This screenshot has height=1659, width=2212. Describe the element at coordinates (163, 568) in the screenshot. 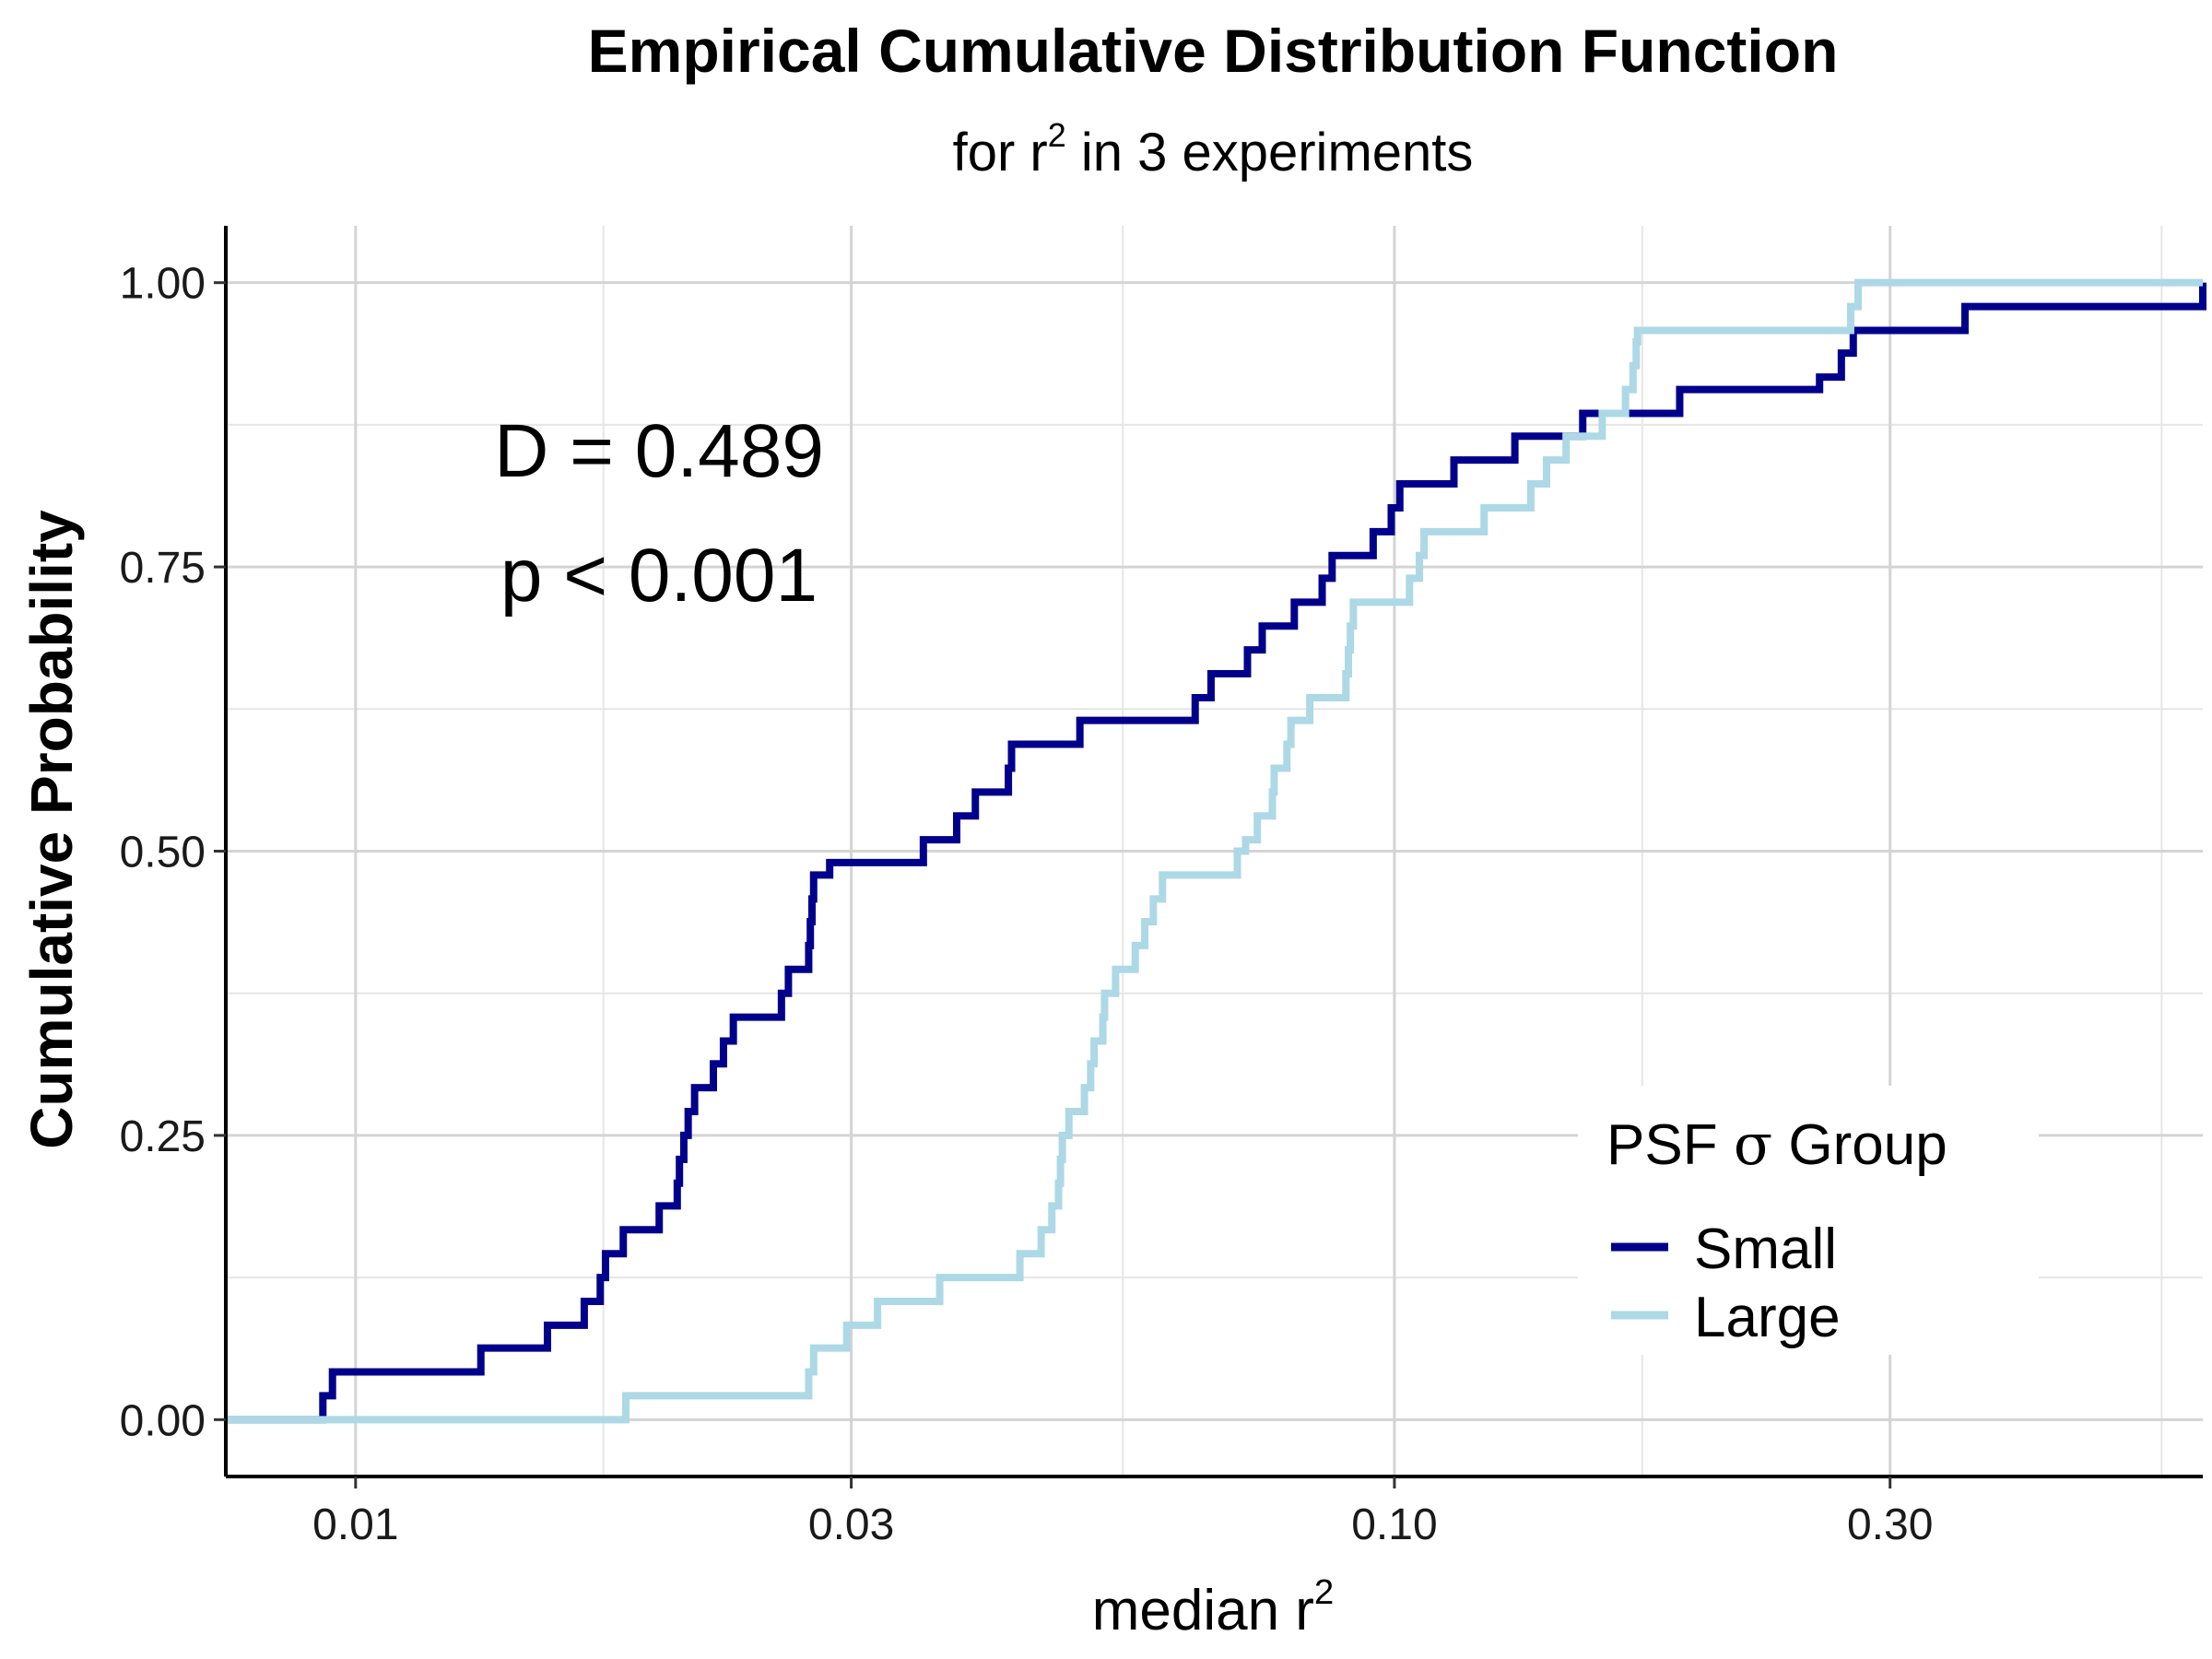

I see `y-tick-label: 0.75` at that location.